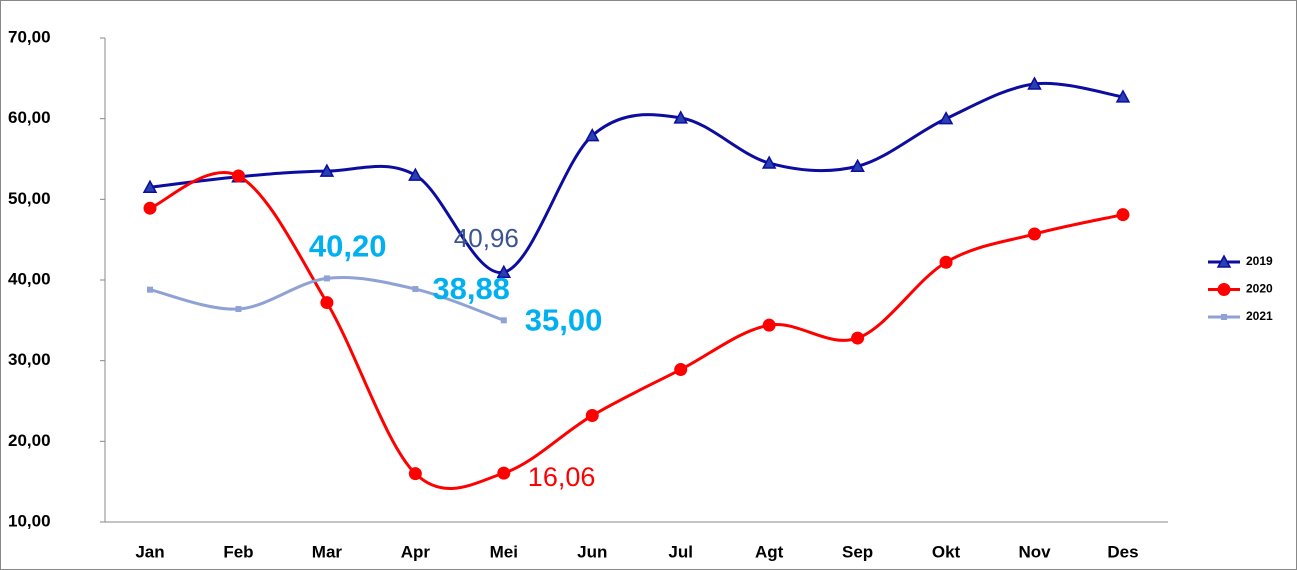 This screenshot has height=570, width=1297. Describe the element at coordinates (29, 440) in the screenshot. I see `y-tick-label: 20,00` at that location.